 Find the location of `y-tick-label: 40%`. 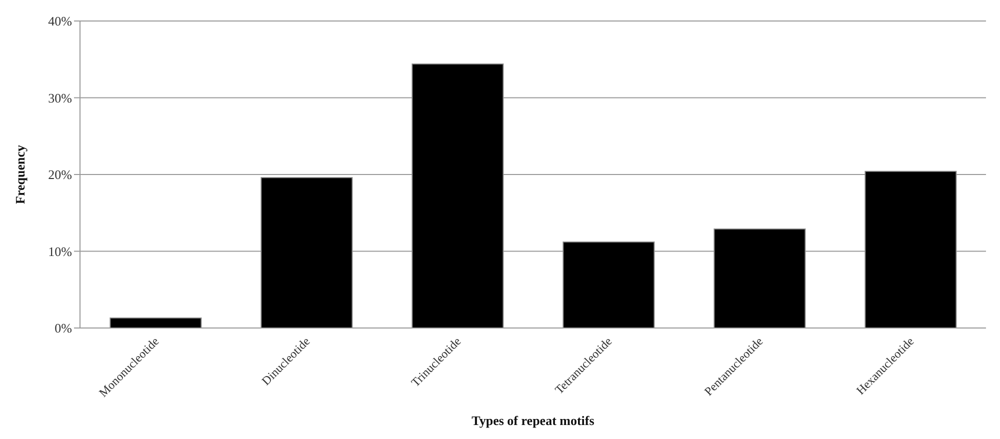

y-tick-label: 40% is located at coordinates (60, 21).